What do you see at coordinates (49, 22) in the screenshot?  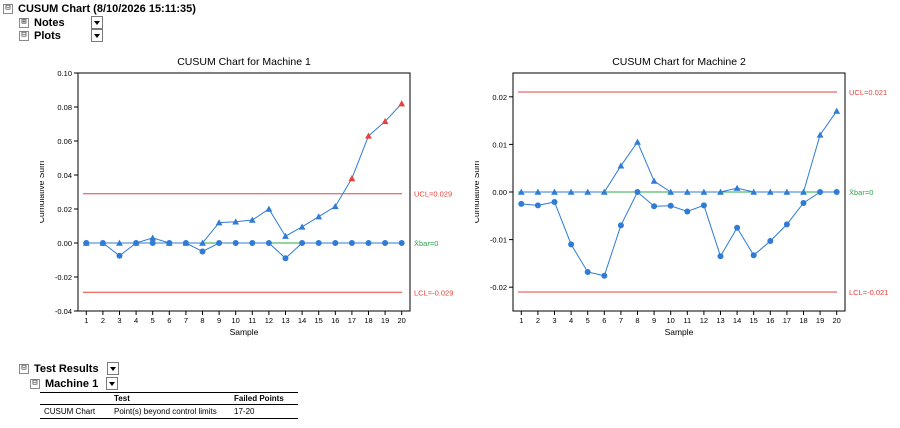 I see `notes-label: Notes` at bounding box center [49, 22].